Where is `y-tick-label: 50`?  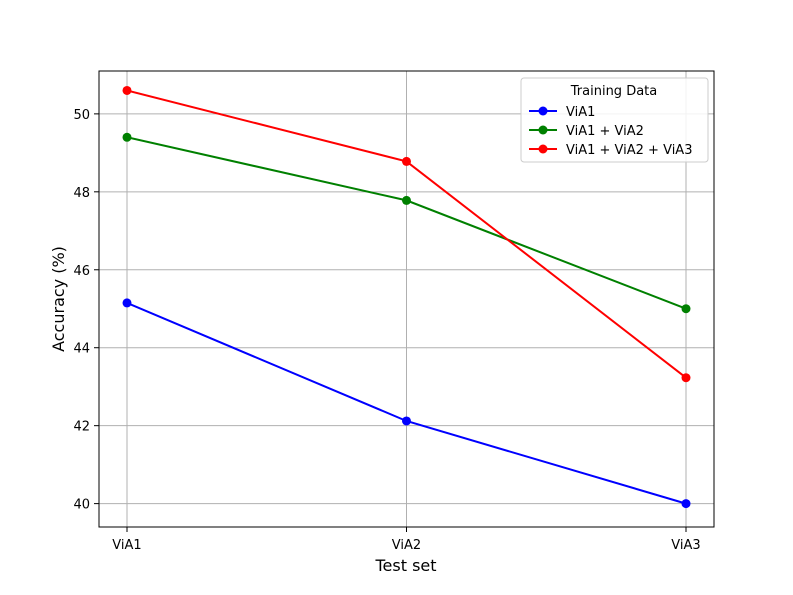 y-tick-label: 50 is located at coordinates (81, 115).